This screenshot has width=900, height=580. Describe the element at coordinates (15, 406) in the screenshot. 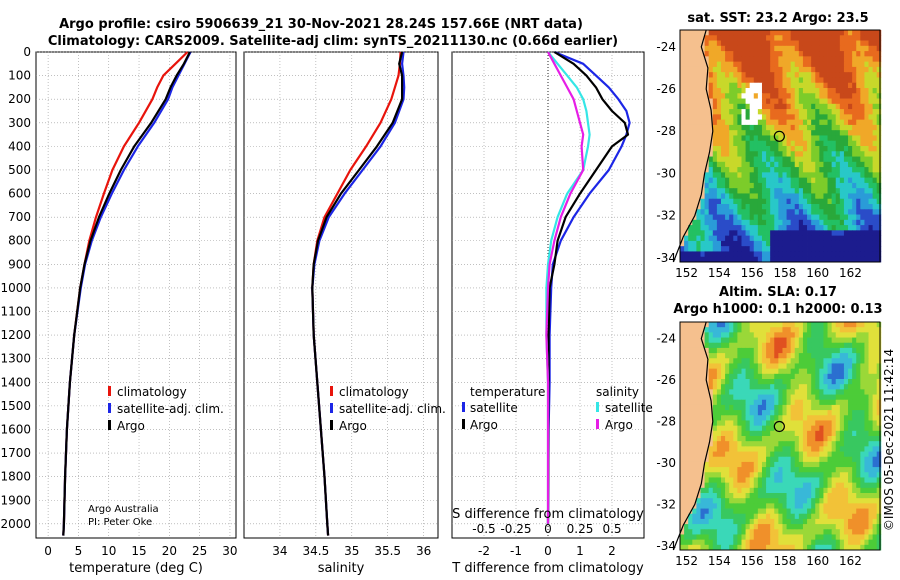

I see `depth-tick-label: 1500` at that location.